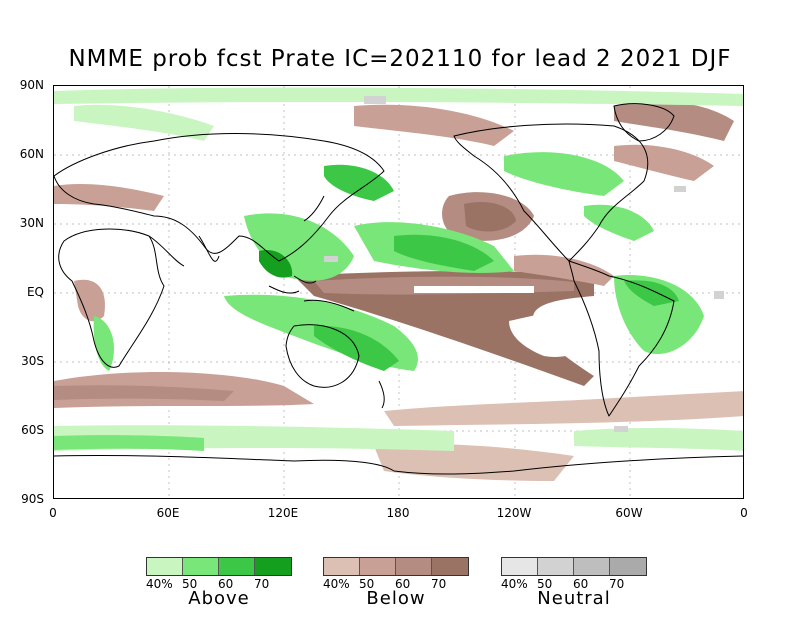  I want to click on neutral-white-areas, so click(509, 321).